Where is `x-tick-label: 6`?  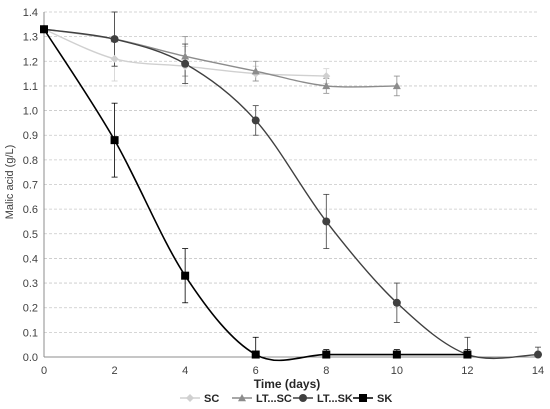
x-tick-label: 6 is located at coordinates (256, 371).